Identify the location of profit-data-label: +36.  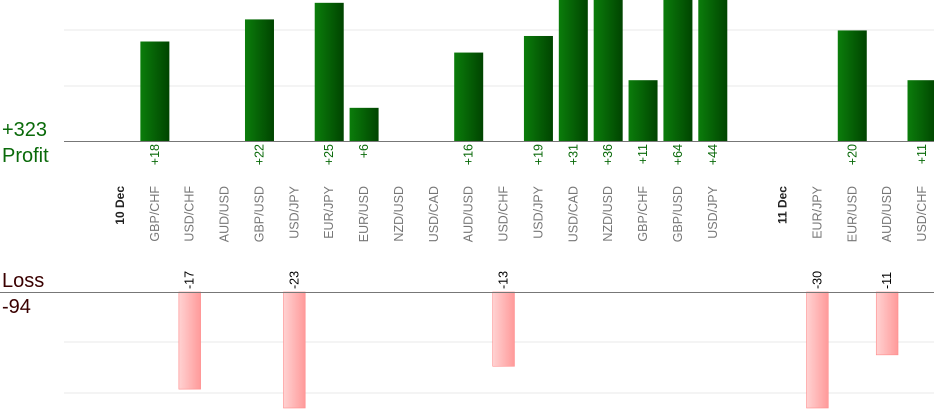
(608, 154).